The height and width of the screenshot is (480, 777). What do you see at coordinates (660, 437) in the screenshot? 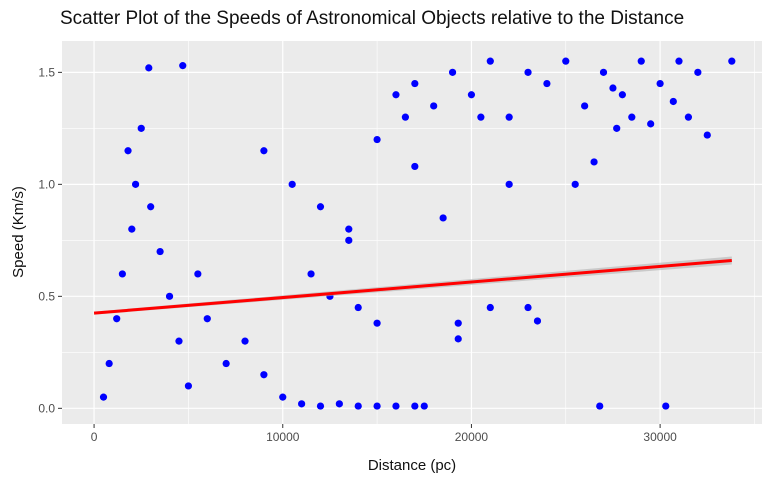
I see `x-tick-label: 30000` at bounding box center [660, 437].